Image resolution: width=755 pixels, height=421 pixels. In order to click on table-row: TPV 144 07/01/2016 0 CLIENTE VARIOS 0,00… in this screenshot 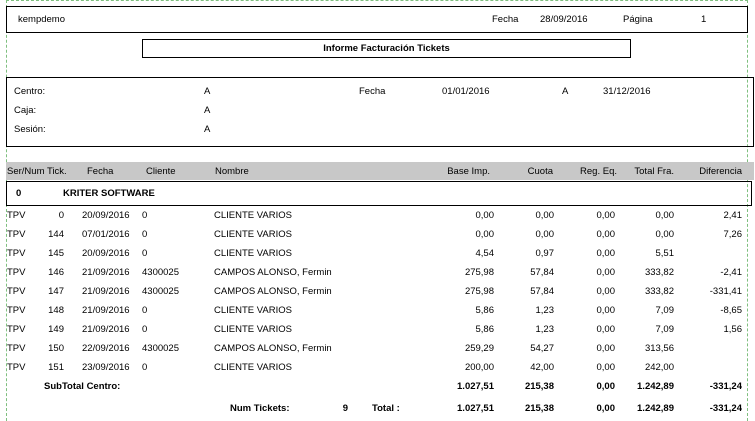, I will do `click(377, 235)`.